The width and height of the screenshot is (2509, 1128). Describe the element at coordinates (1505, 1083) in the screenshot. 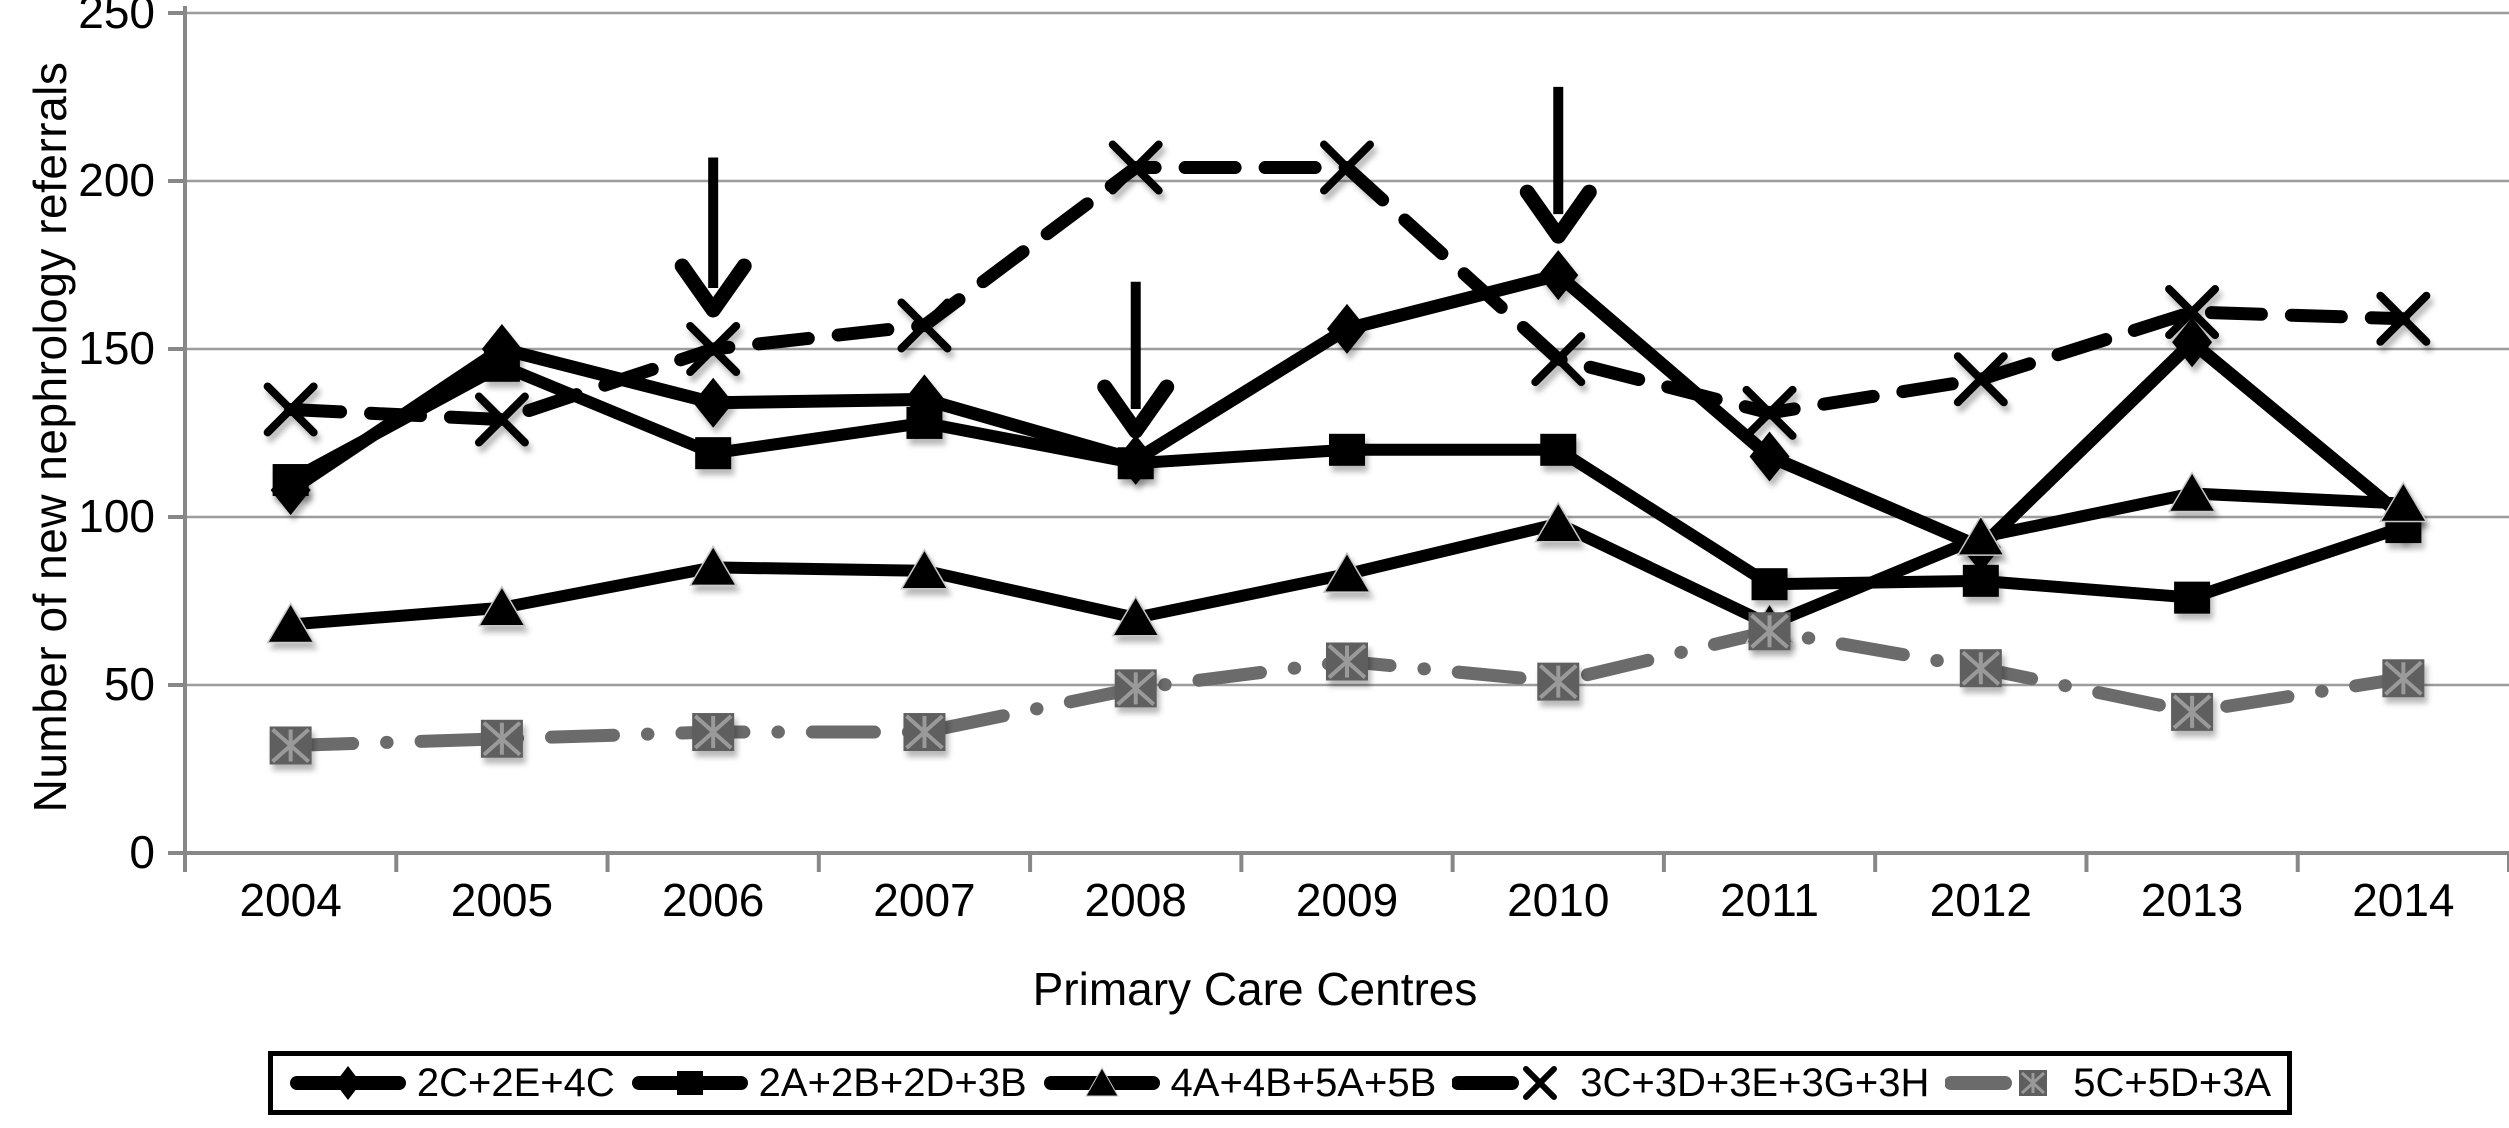

I see `legend-x-sample-icon` at that location.